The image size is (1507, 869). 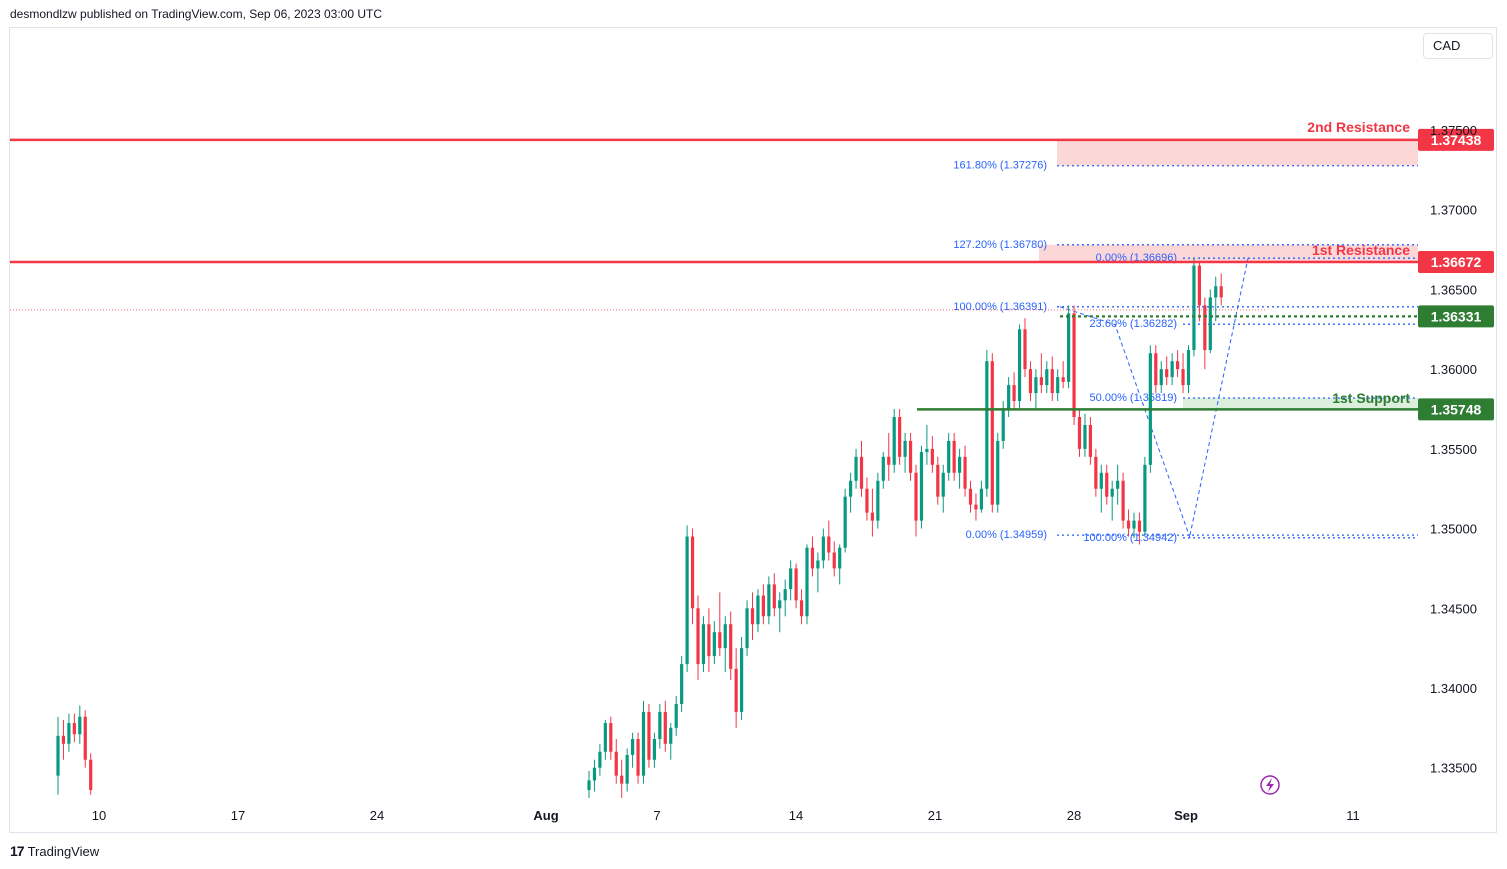 What do you see at coordinates (1270, 785) in the screenshot?
I see `lightning-icon` at bounding box center [1270, 785].